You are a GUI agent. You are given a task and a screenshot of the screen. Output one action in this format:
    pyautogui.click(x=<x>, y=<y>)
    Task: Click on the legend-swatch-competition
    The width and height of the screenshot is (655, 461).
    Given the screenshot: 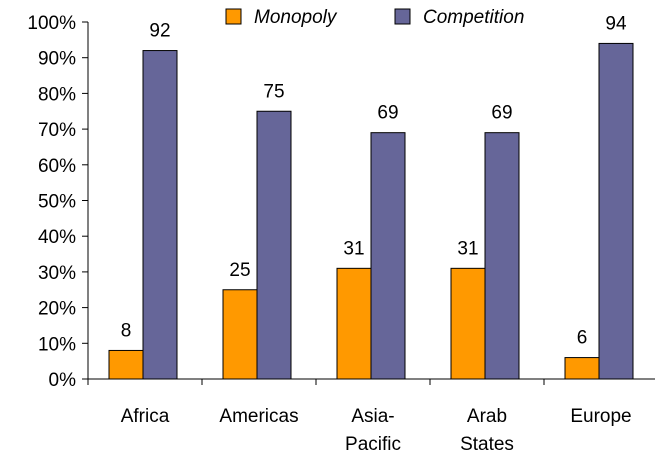 What is the action you would take?
    pyautogui.click(x=402, y=16)
    